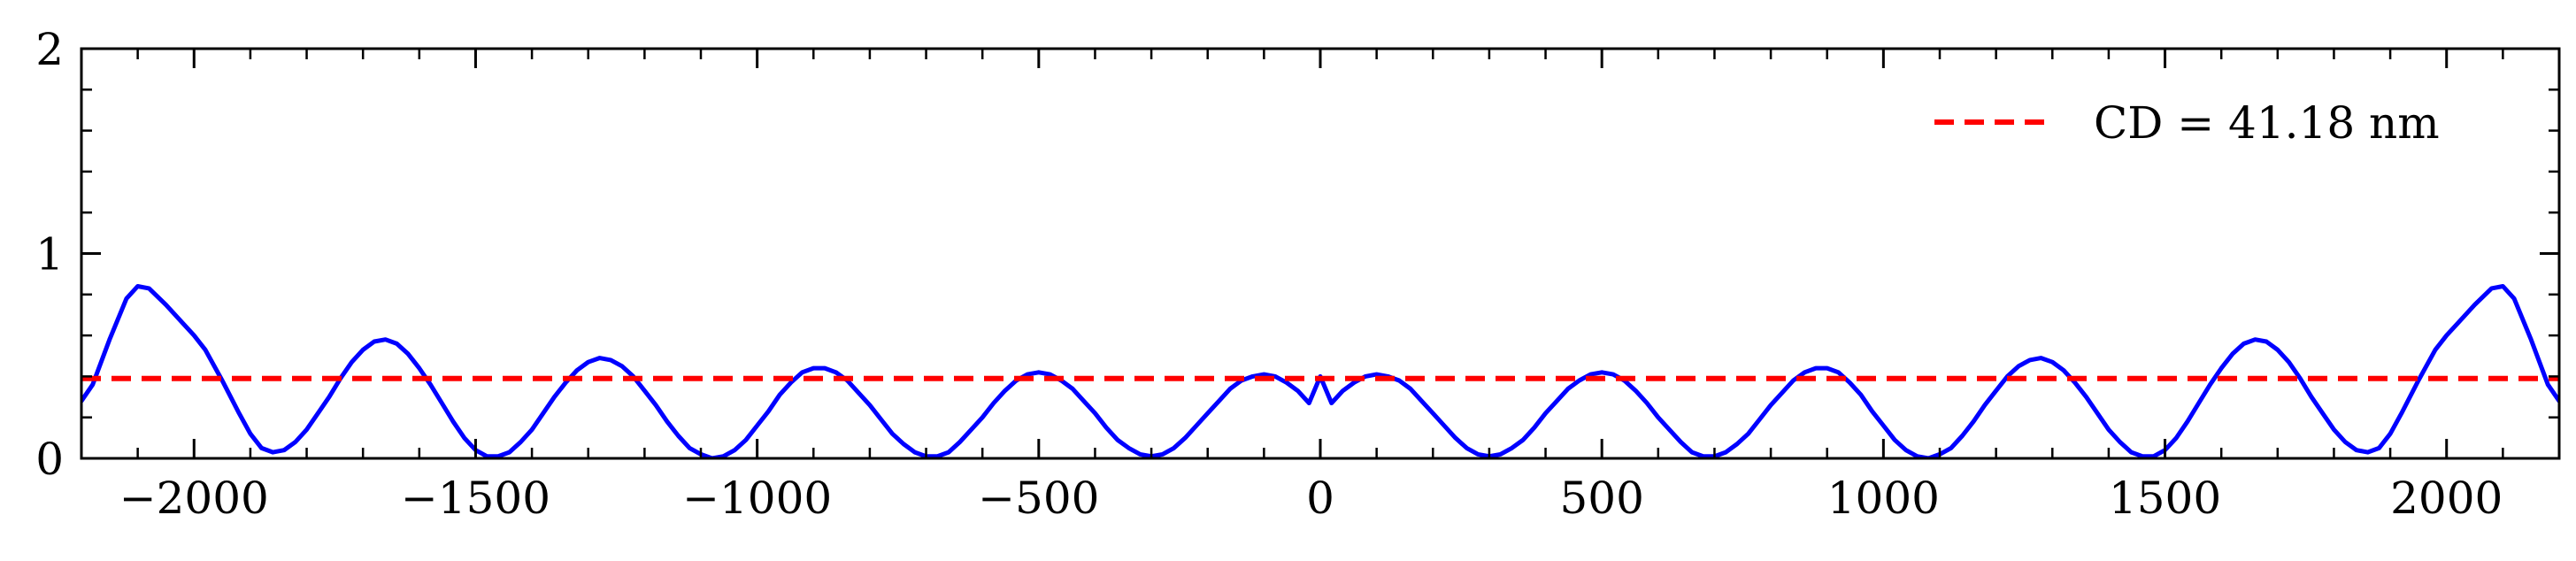 The image size is (2576, 561). I want to click on legend-label-cd: CD = 41.18 nm, so click(2267, 123).